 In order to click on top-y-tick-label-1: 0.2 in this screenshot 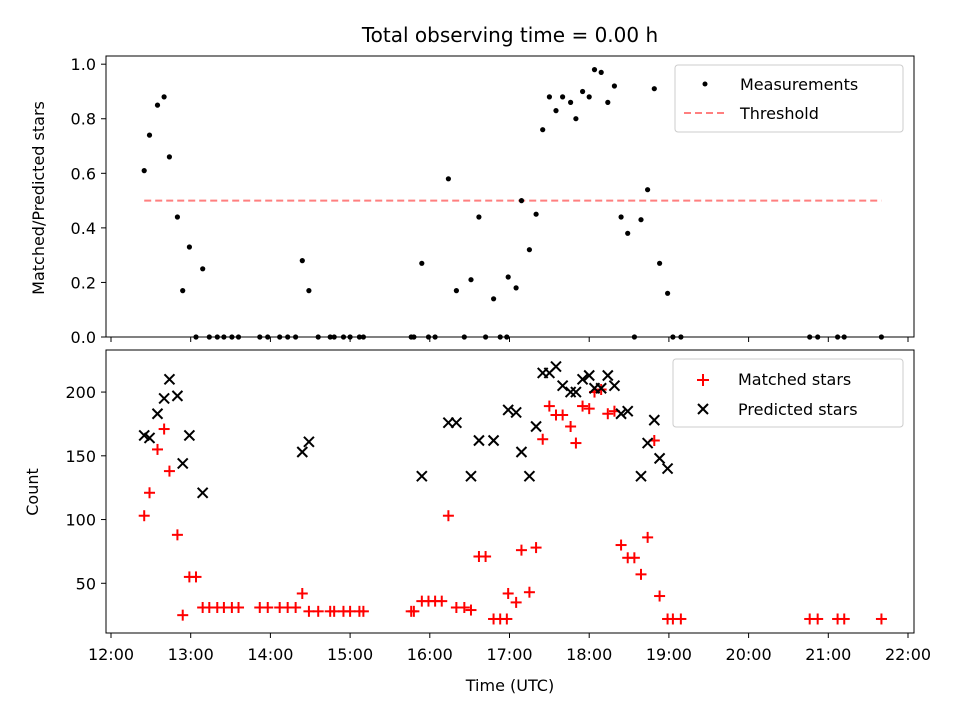, I will do `click(83, 282)`.